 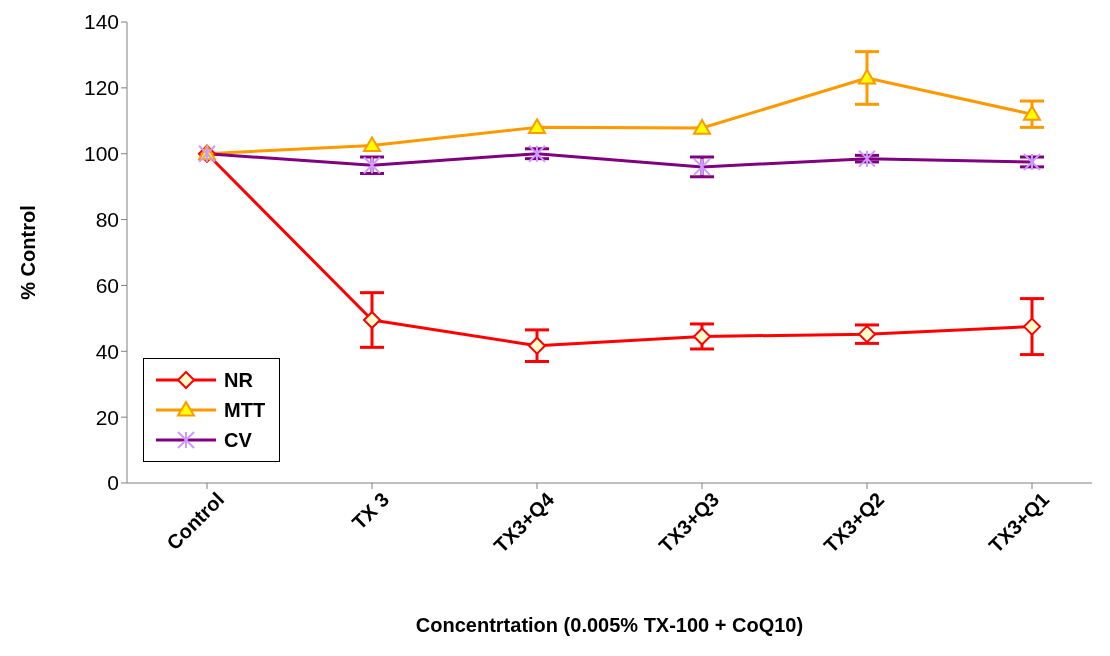 I want to click on y-tick-label: 100, so click(x=101, y=154).